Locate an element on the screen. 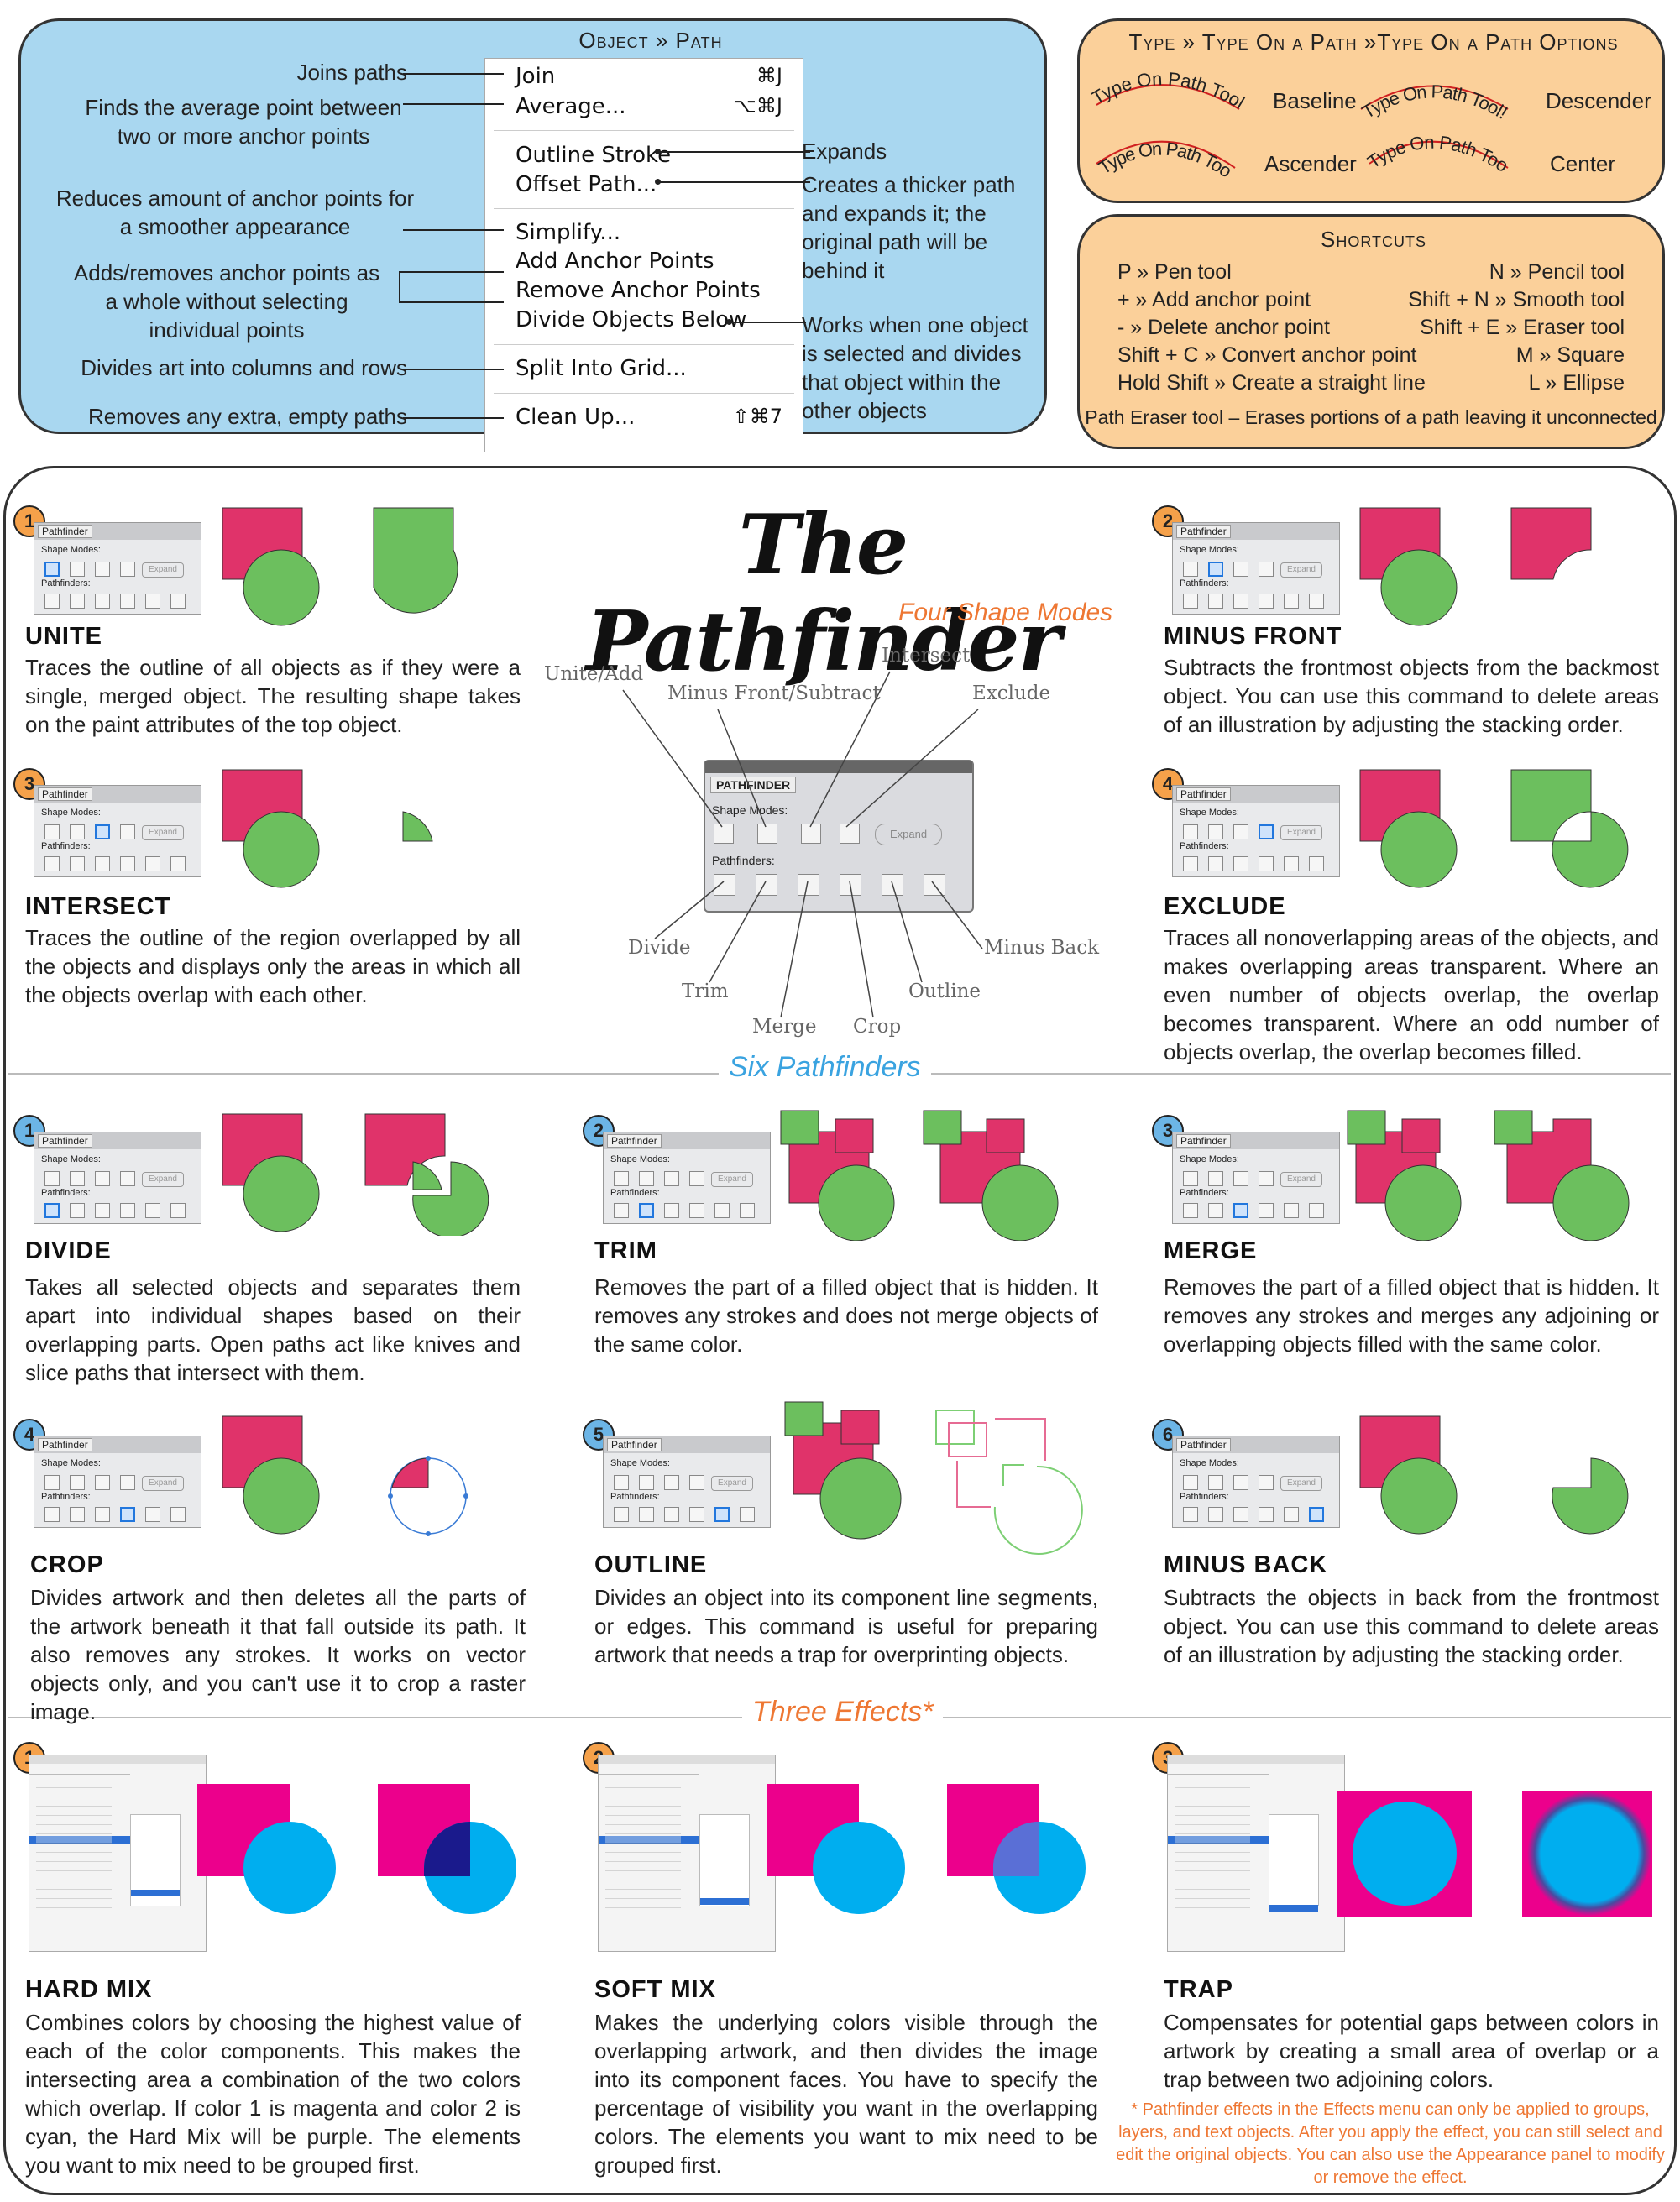  menu-item-remove-anchor: Remove Anchor Points is located at coordinates (638, 291).